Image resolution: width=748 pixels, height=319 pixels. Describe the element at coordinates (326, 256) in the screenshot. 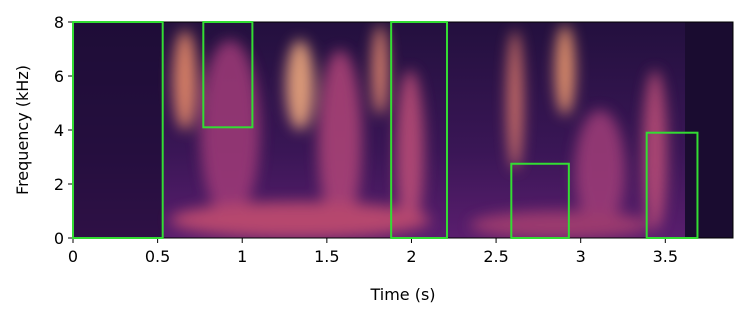

I see `x-tick-label: 1.5` at that location.